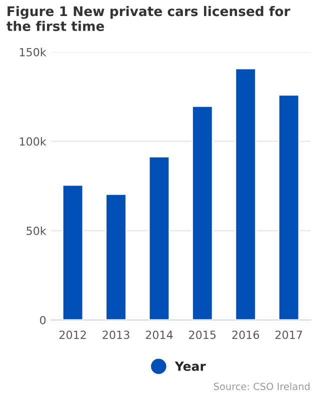 This screenshot has width=320, height=400. What do you see at coordinates (72, 335) in the screenshot?
I see `x-tick-label: 2012` at bounding box center [72, 335].